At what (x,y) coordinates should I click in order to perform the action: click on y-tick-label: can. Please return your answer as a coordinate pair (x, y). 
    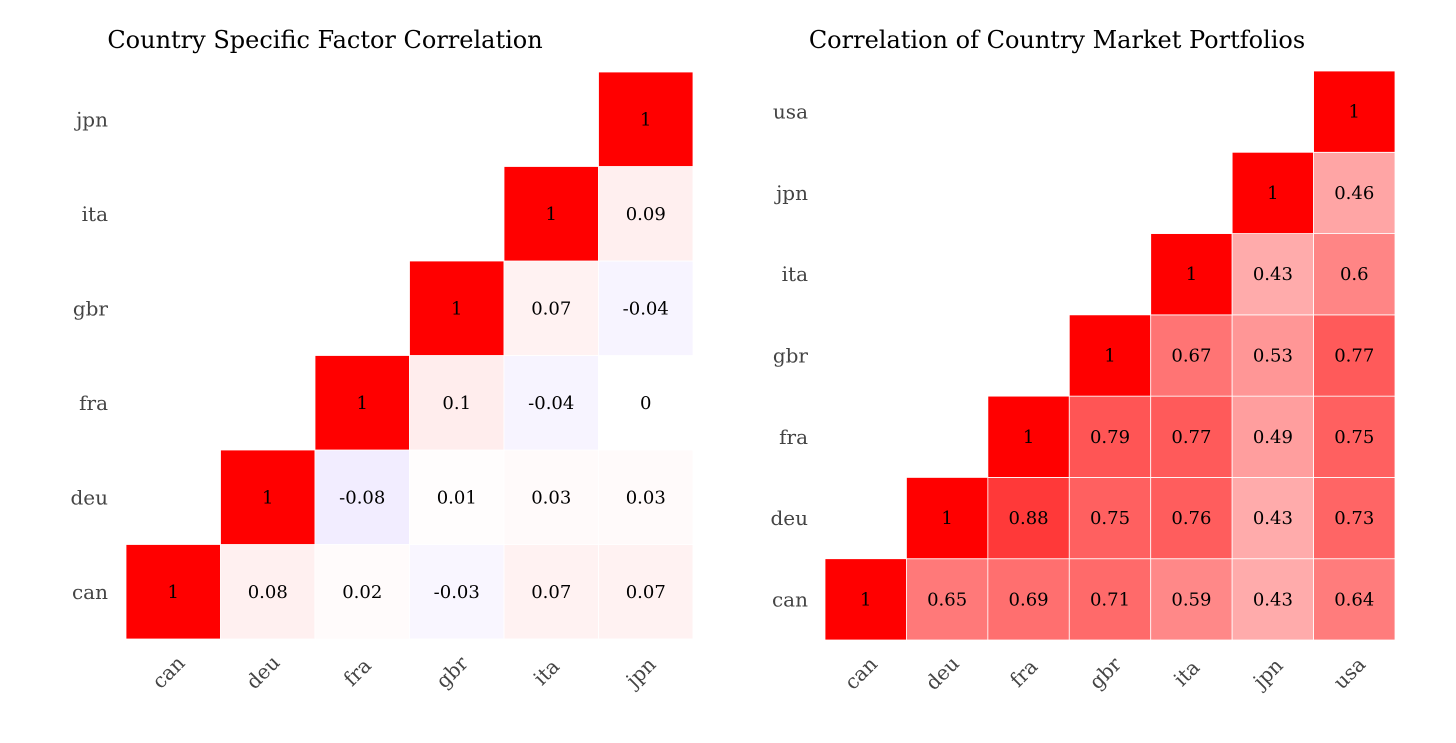
    Looking at the image, I should click on (790, 599).